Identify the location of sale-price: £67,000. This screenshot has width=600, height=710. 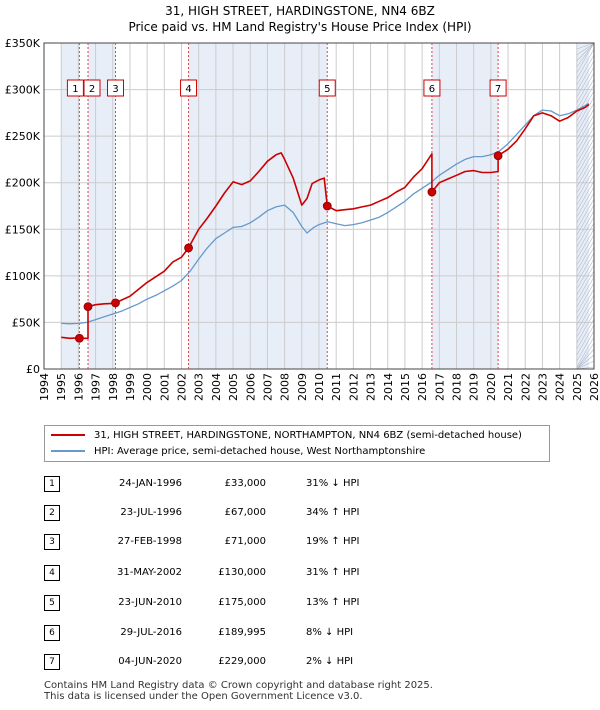
(245, 512).